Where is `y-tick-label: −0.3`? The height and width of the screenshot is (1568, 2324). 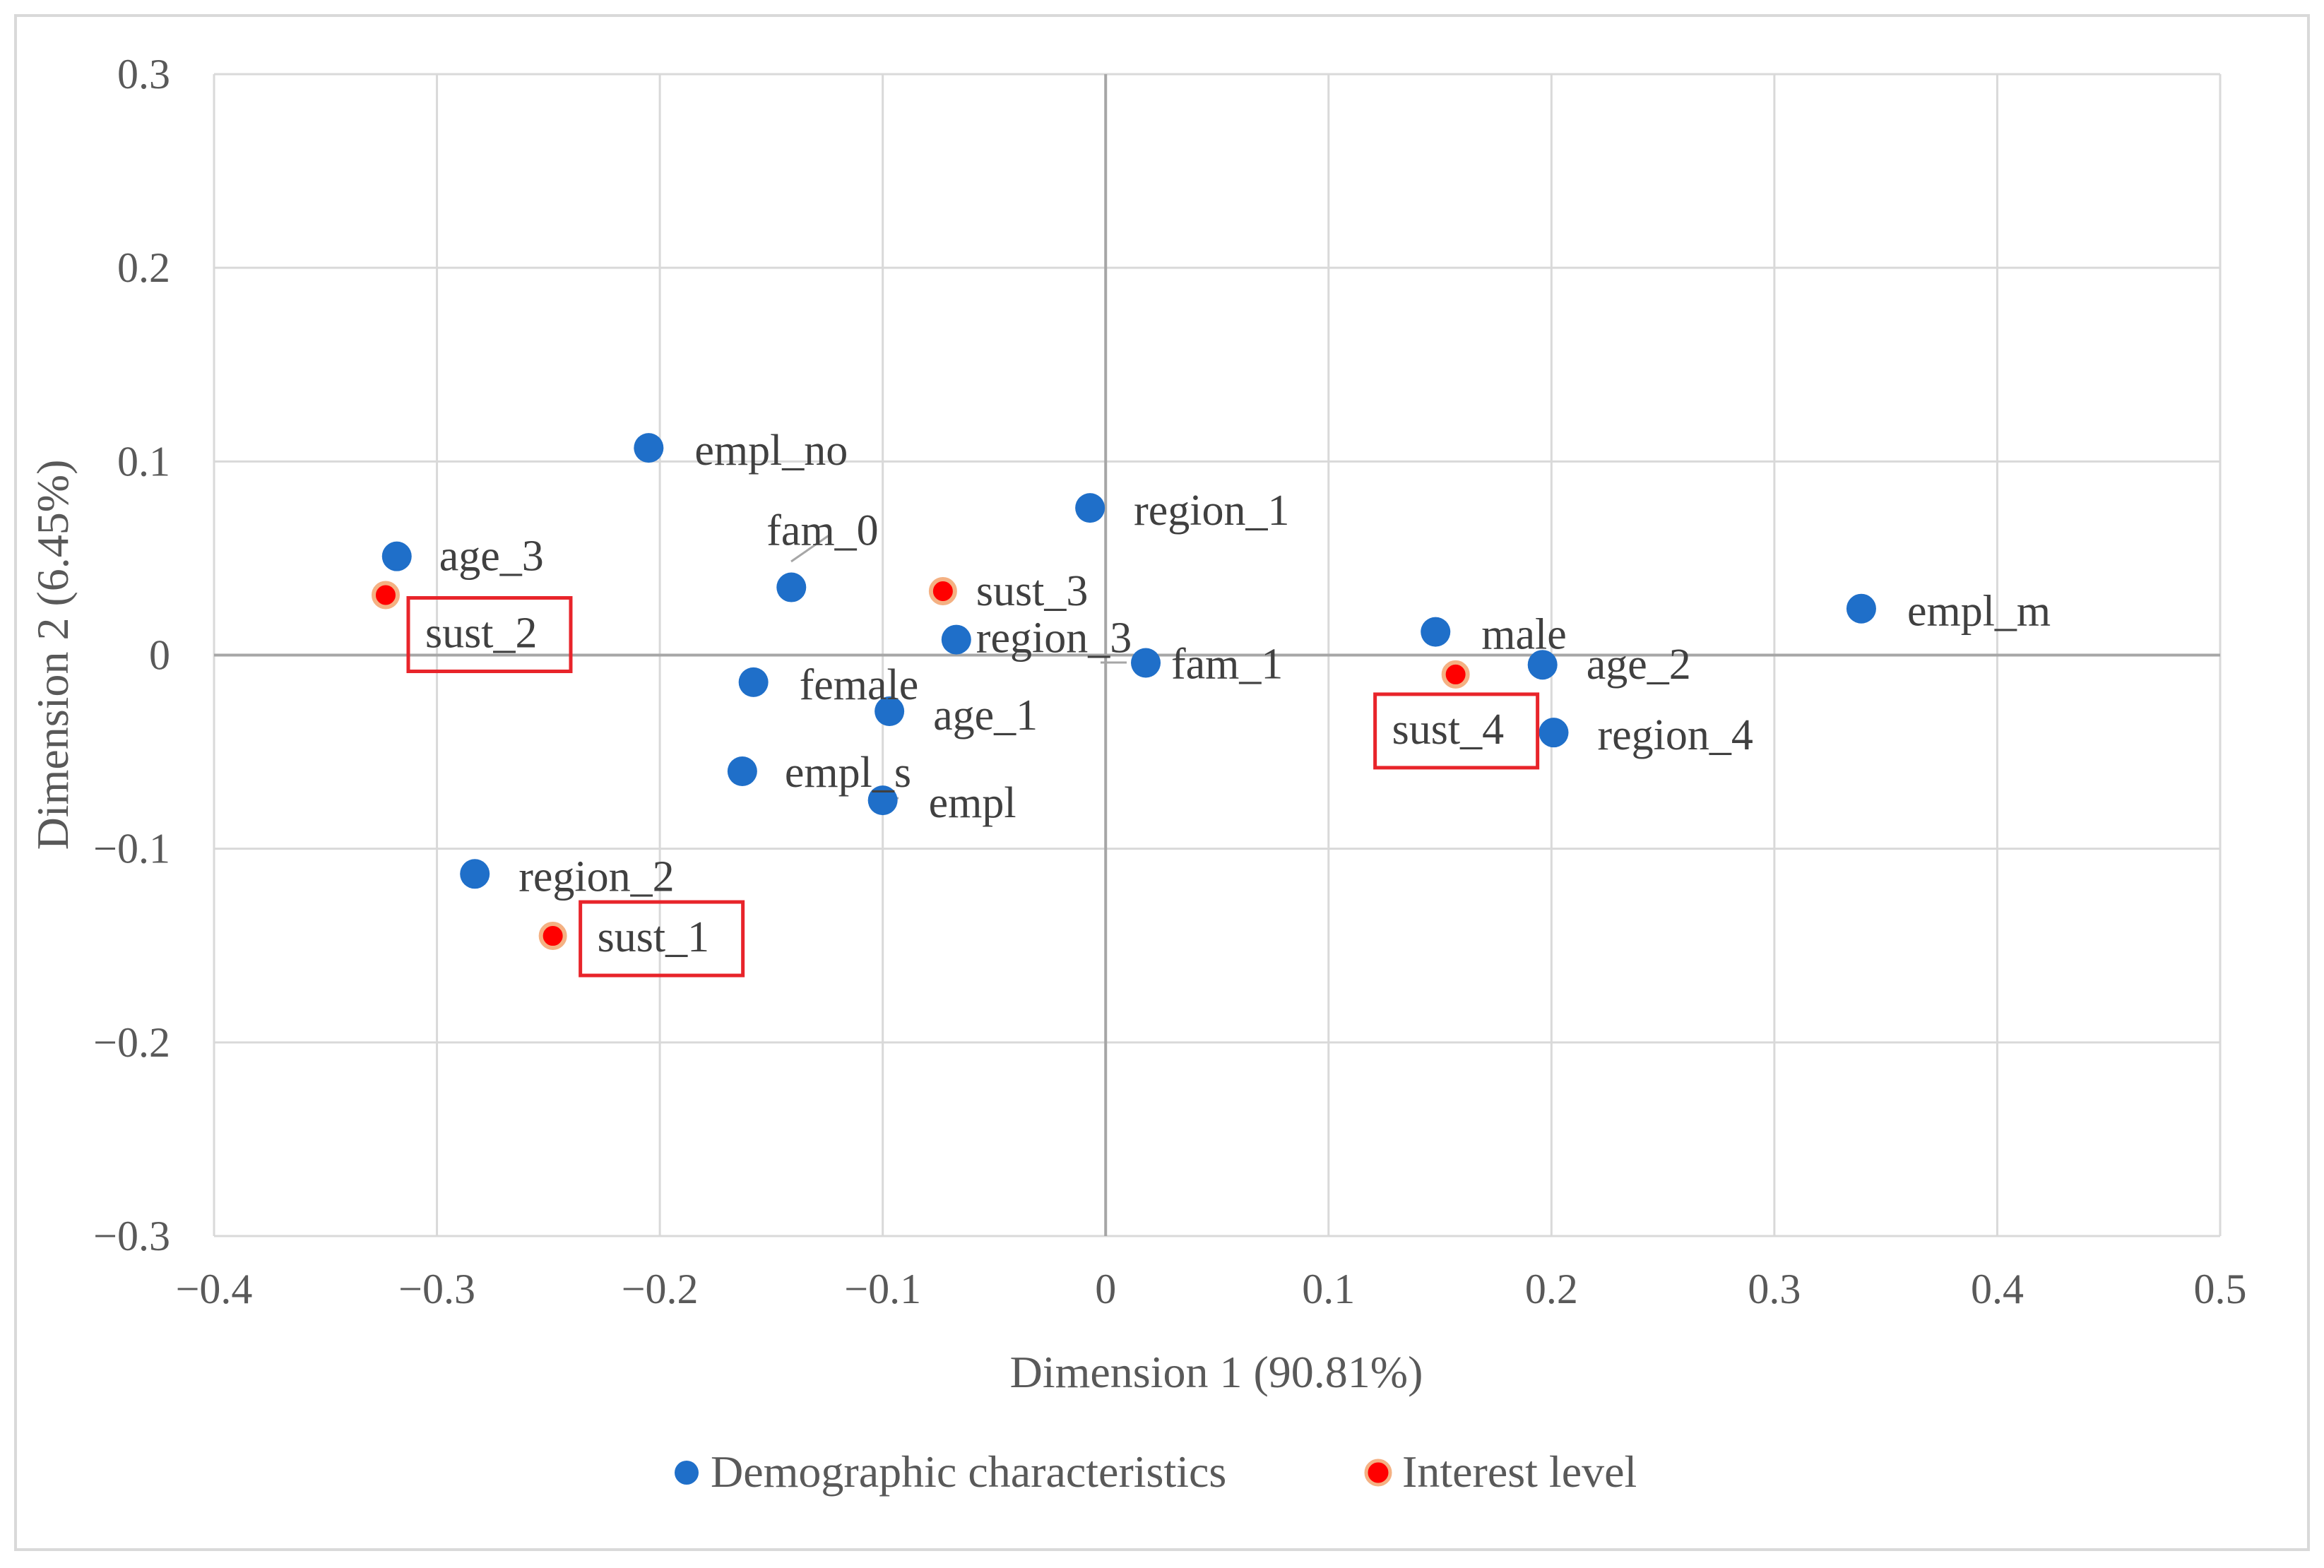
y-tick-label: −0.3 is located at coordinates (132, 1236).